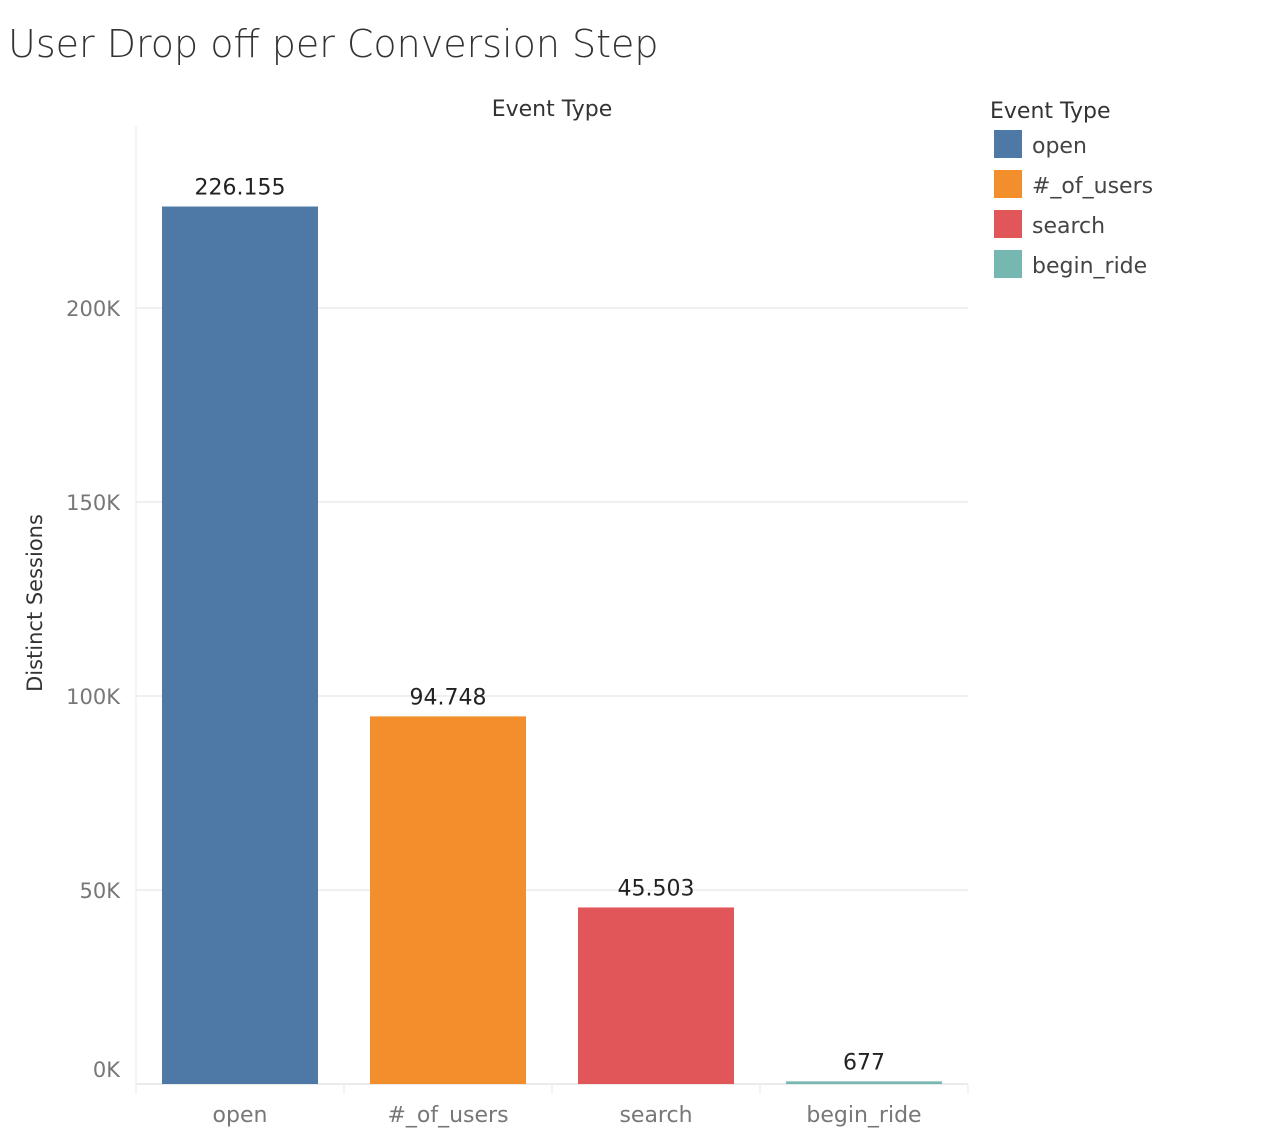  I want to click on legend-label-begin_ride: begin_ride, so click(1089, 266).